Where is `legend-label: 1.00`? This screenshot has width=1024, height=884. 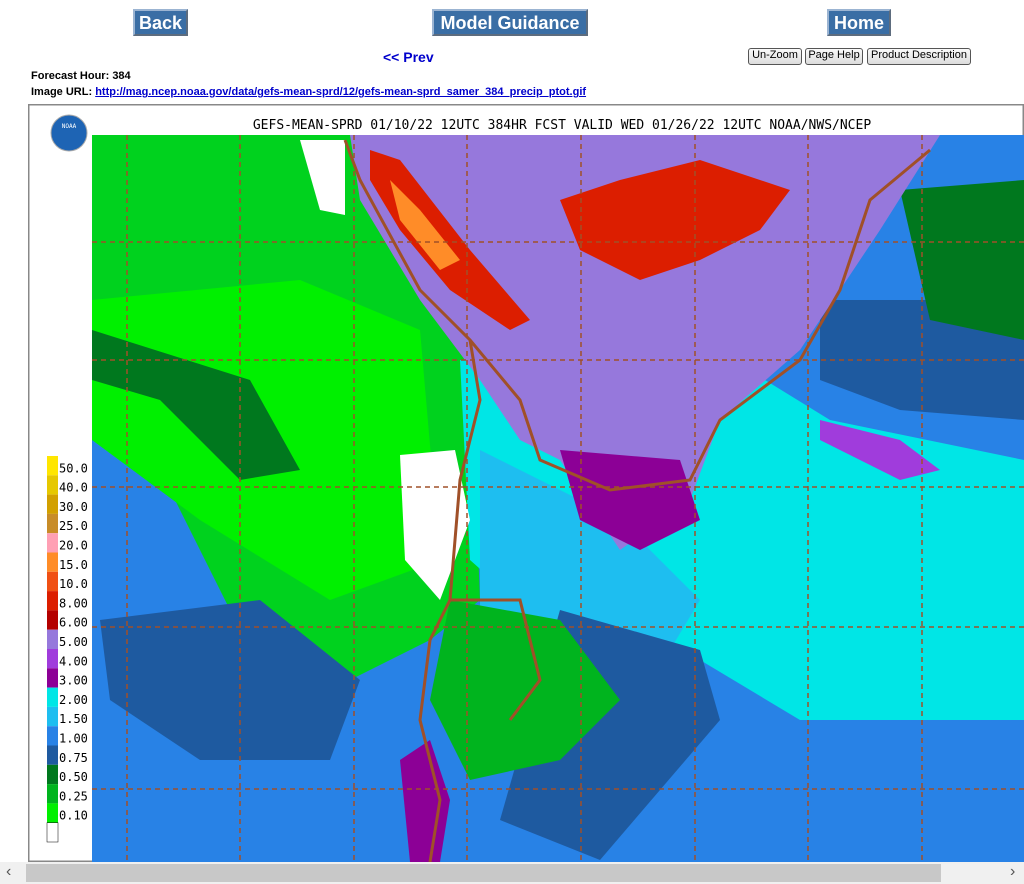 legend-label: 1.00 is located at coordinates (73, 739).